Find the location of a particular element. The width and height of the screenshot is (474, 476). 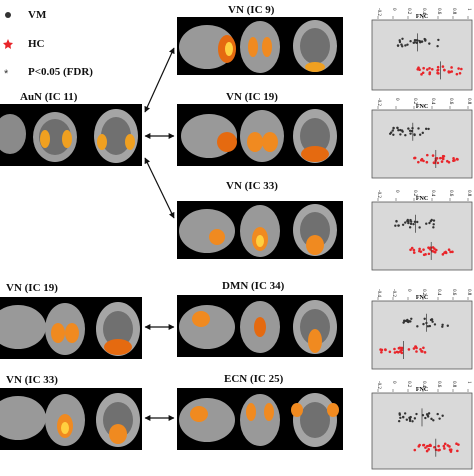

legend-label: P<0.05 (FDR) is located at coordinates (60, 72).